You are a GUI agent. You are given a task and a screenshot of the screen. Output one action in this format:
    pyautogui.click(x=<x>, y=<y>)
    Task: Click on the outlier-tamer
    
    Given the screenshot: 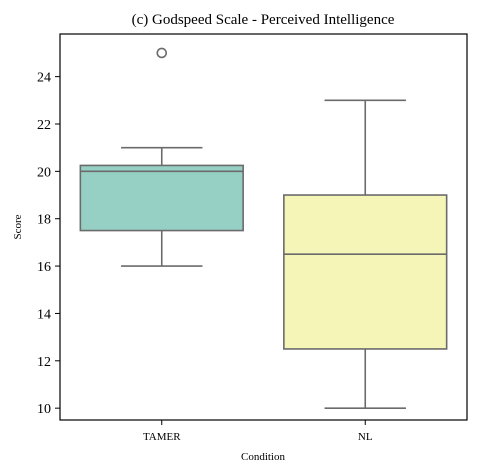 What is the action you would take?
    pyautogui.click(x=162, y=53)
    